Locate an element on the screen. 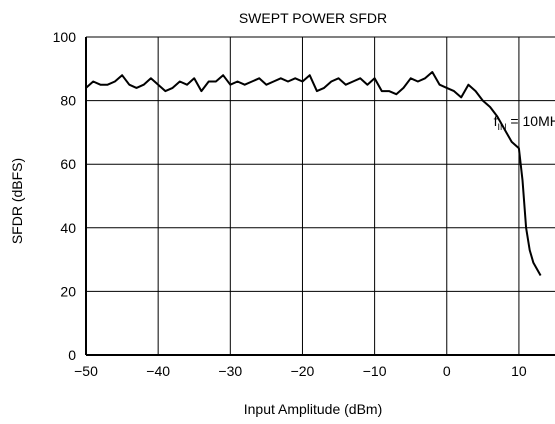  x-tick-label: −50 is located at coordinates (86, 371).